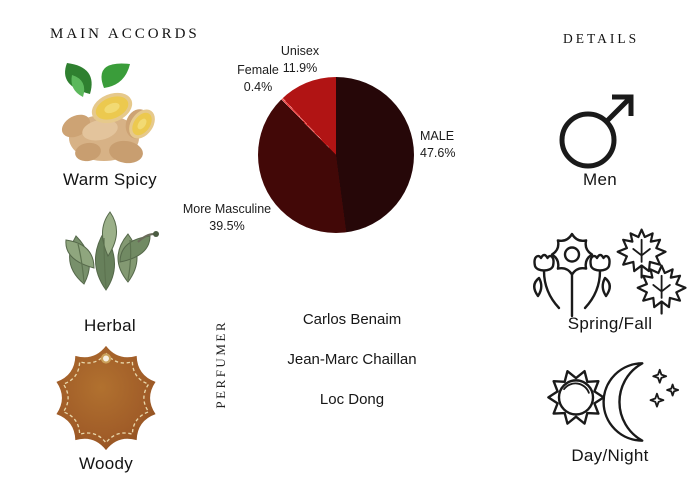 Image resolution: width=700 pixels, height=500 pixels. I want to click on main-accords-title: MAIN ACCORDS, so click(125, 34).